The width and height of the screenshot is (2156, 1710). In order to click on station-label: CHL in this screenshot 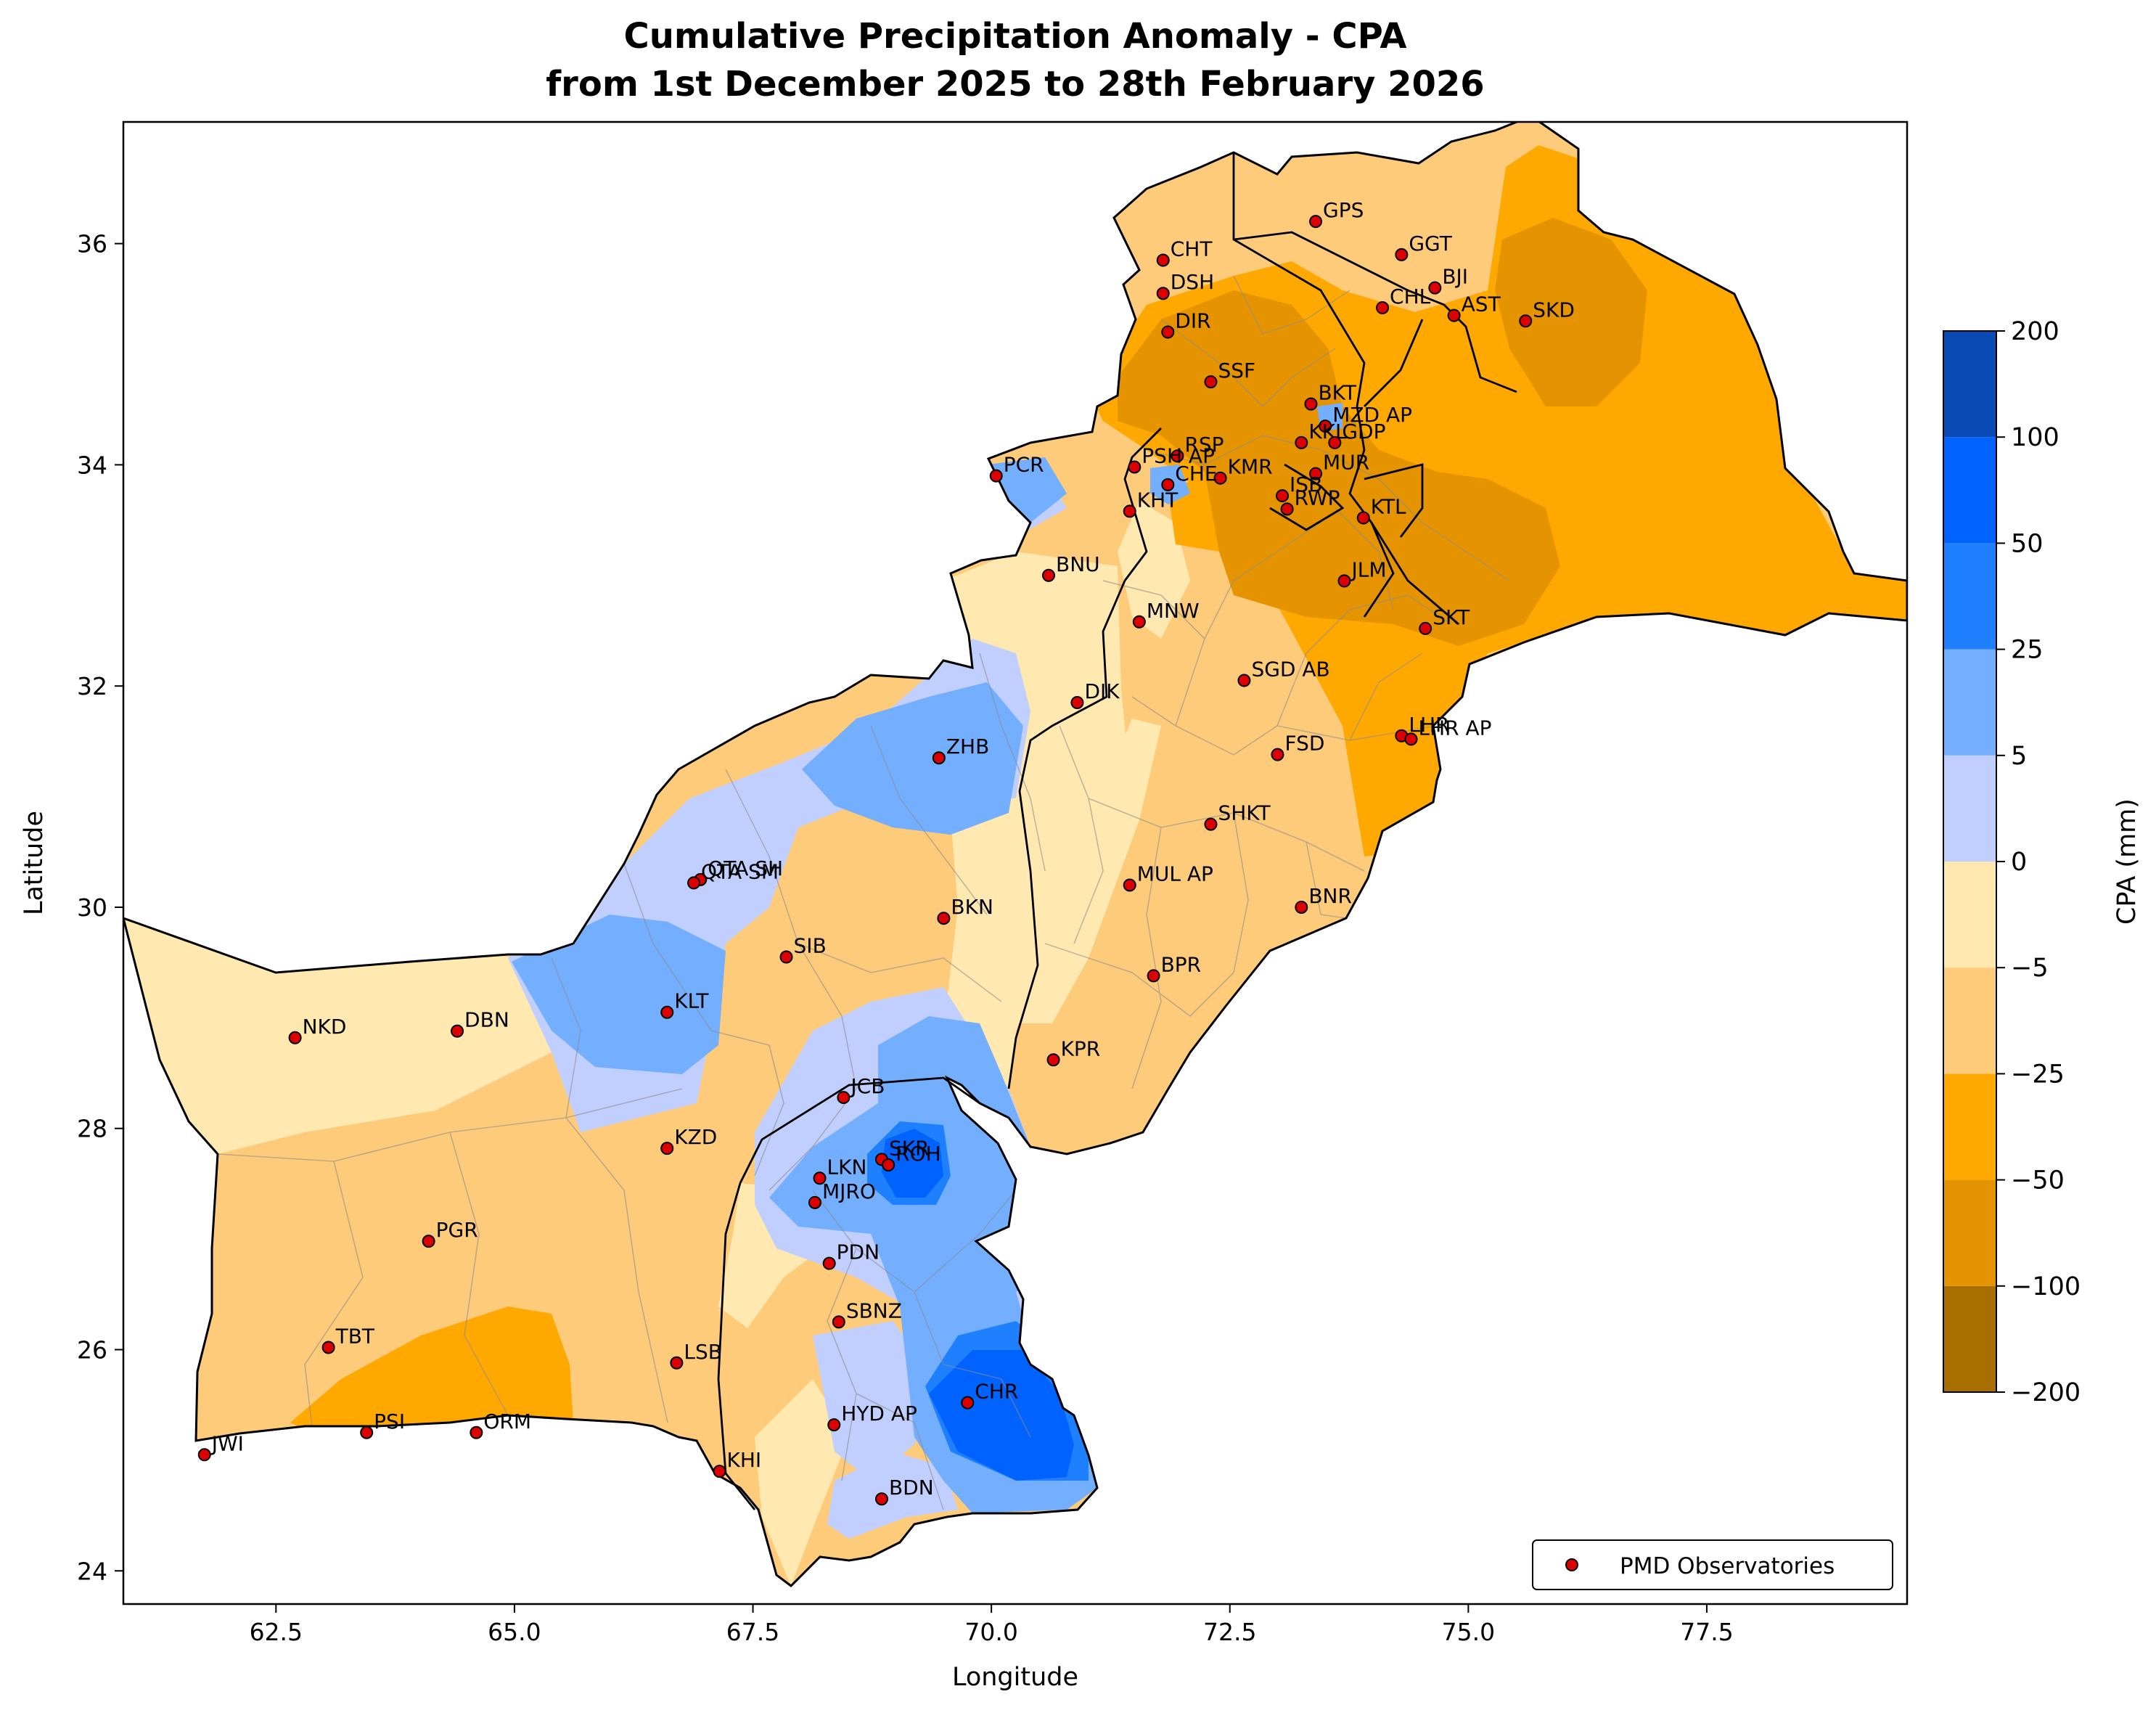, I will do `click(1410, 296)`.